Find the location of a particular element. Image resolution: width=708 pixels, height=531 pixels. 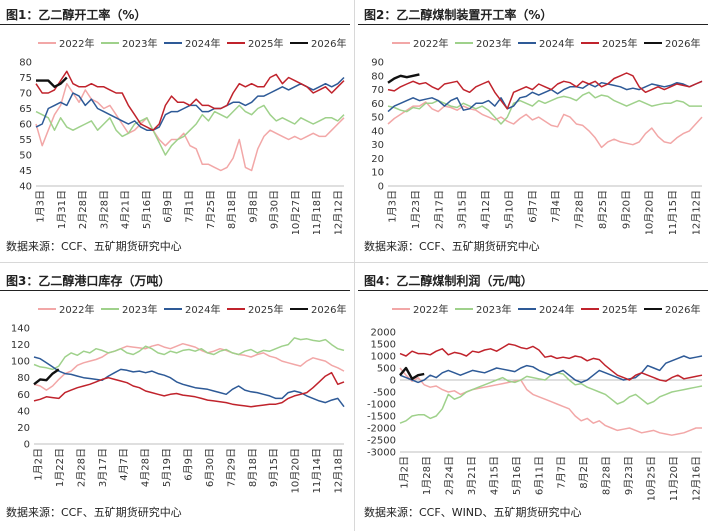

x-tick-label: 4月21日 is located at coordinates (126, 209).